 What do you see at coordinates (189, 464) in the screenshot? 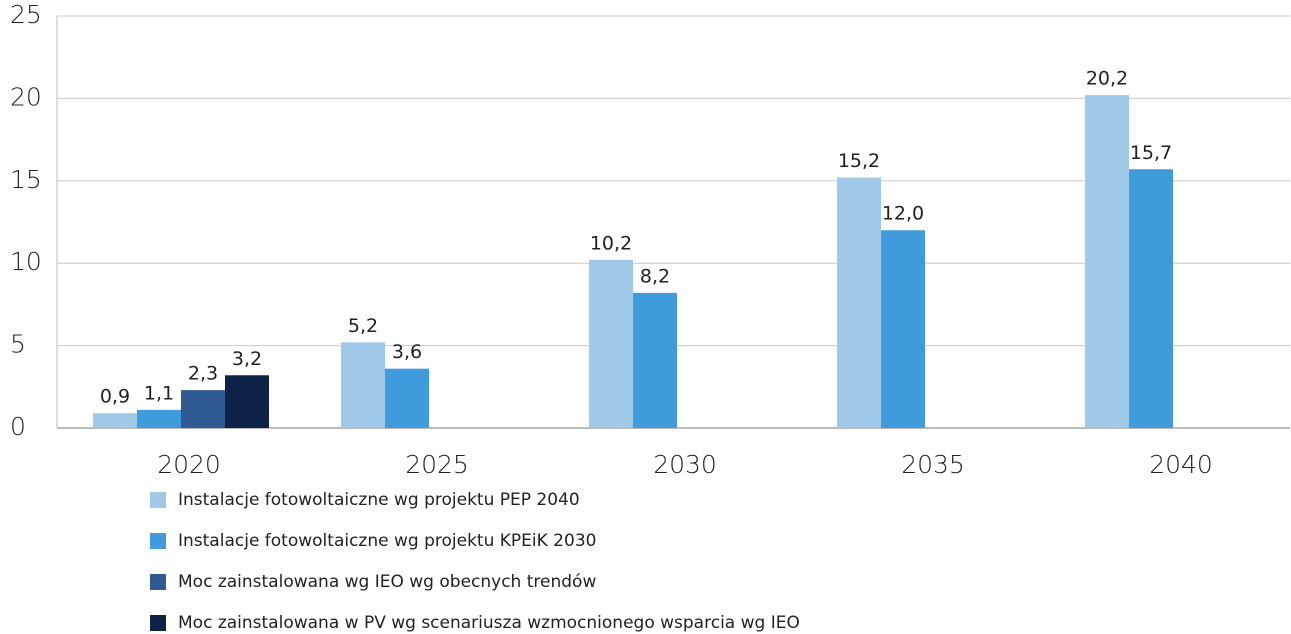
I see `x-tick-label: 2020` at bounding box center [189, 464].